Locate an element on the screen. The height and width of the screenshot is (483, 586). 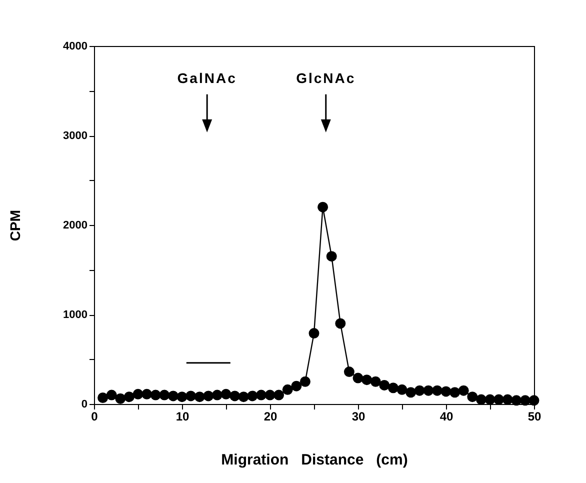
x-tick-label: 0 is located at coordinates (94, 417).